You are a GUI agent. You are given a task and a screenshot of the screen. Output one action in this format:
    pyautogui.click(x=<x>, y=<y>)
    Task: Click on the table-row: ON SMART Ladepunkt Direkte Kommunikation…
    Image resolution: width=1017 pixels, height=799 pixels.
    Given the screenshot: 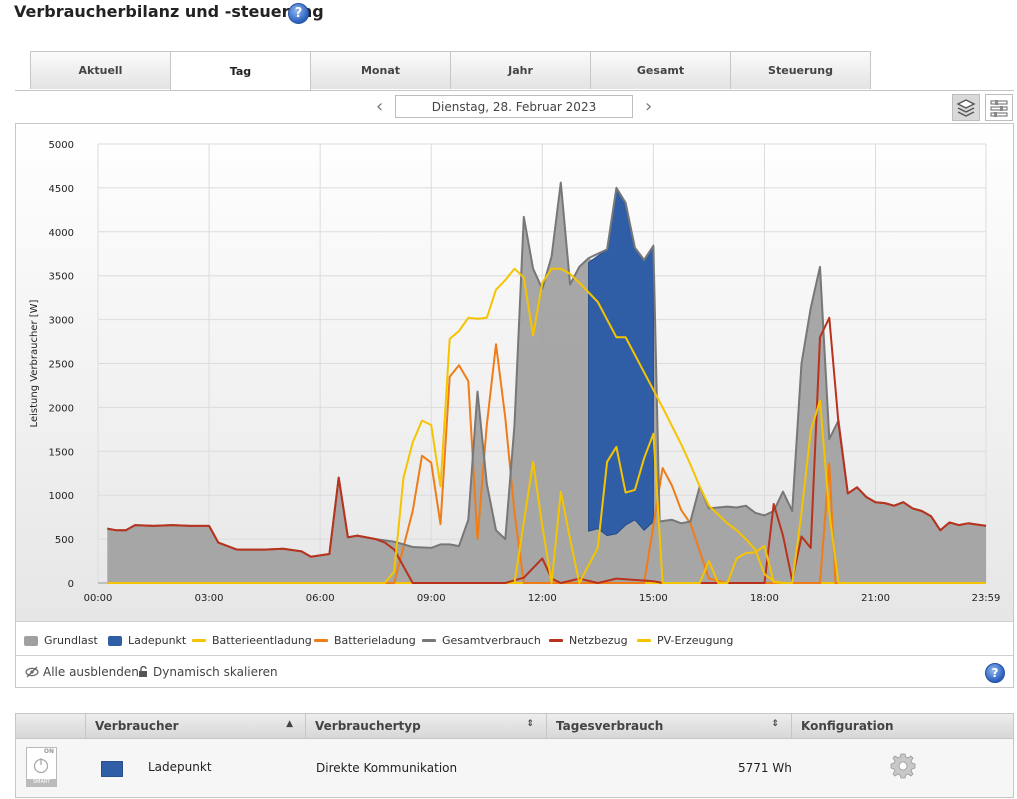 What is the action you would take?
    pyautogui.click(x=514, y=768)
    